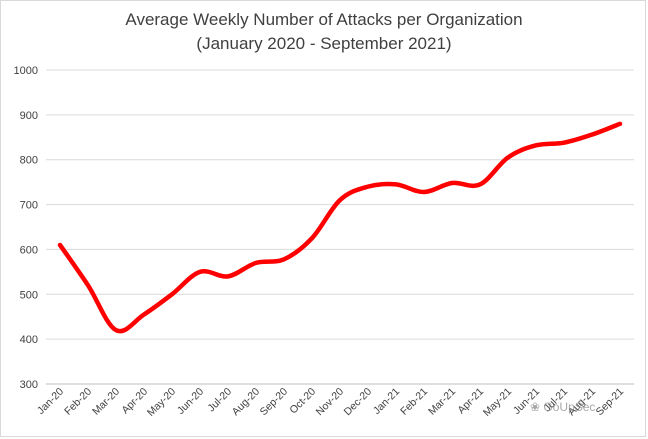 The height and width of the screenshot is (439, 648). What do you see at coordinates (569, 407) in the screenshot?
I see `watermark-text: GoUpSec` at bounding box center [569, 407].